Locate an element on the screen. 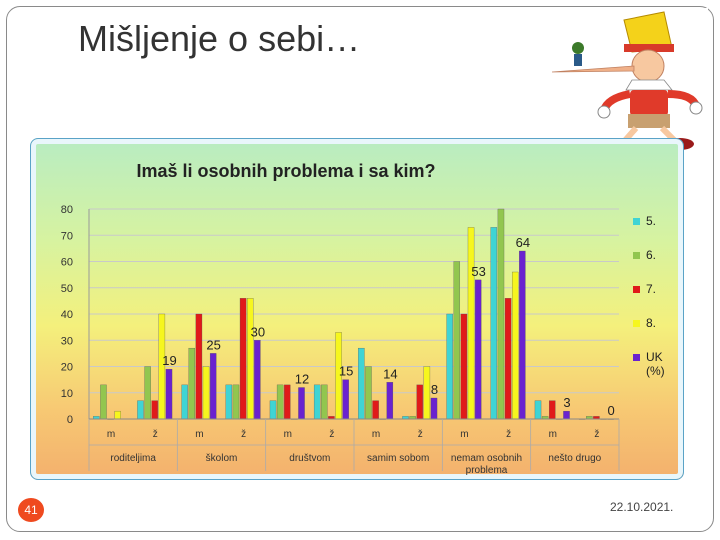 The image size is (720, 540). y-tick-label: 10 is located at coordinates (67, 394).